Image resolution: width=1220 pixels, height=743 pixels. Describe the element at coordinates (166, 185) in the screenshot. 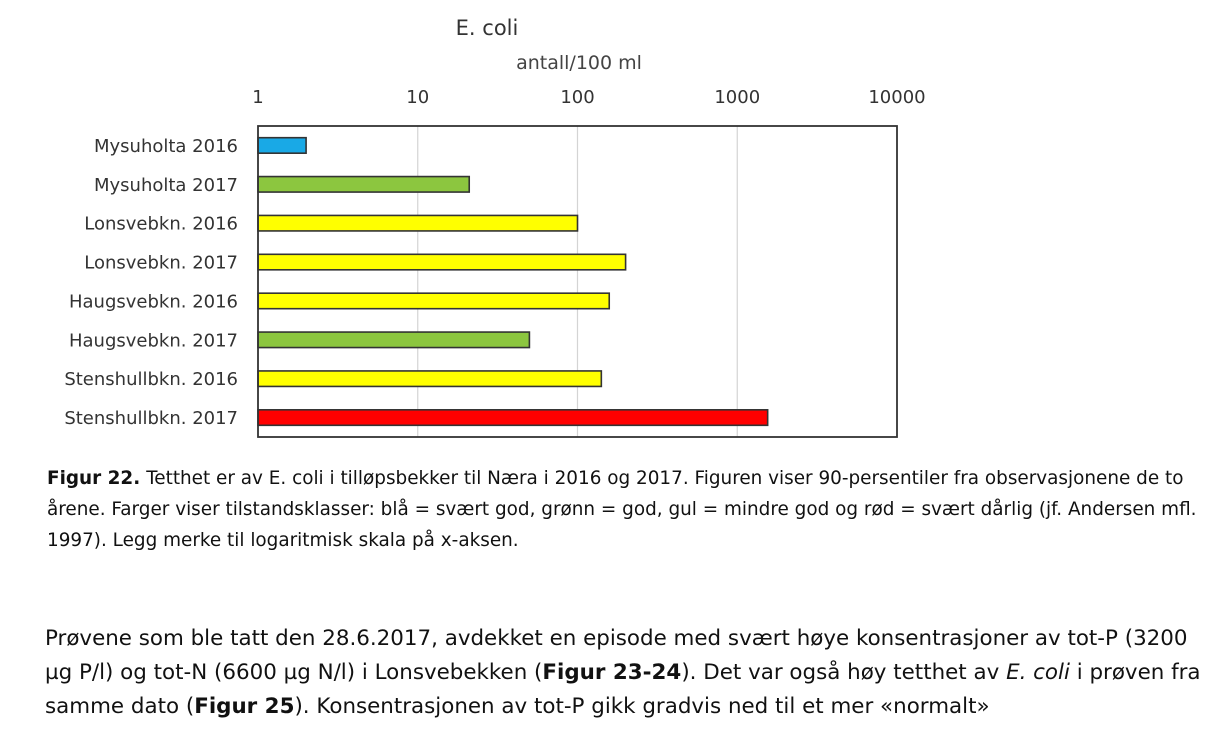

I see `category-label: Mysuholta 2017` at that location.